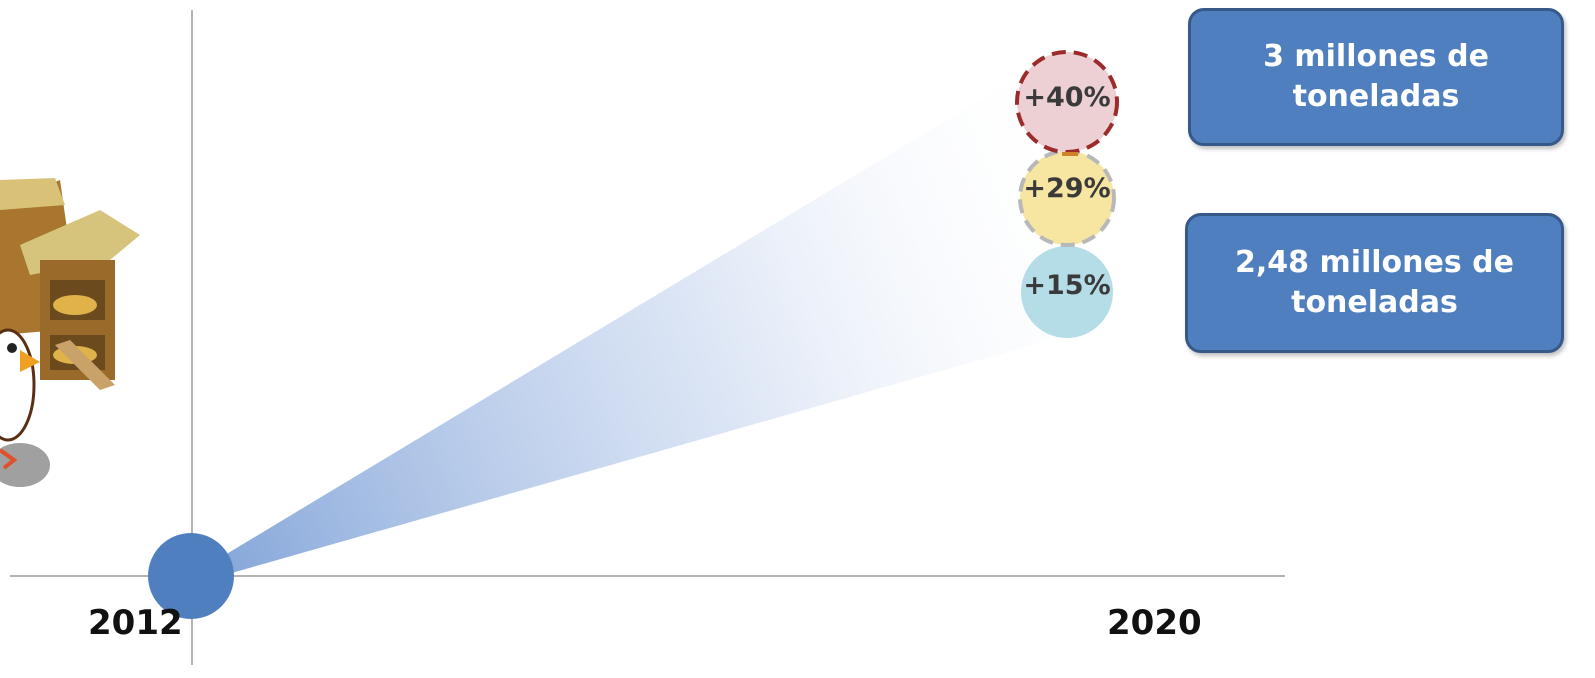  Describe the element at coordinates (1374, 283) in the screenshot. I see `callout-2-48-millones: 2,48 millones de toneladas` at that location.